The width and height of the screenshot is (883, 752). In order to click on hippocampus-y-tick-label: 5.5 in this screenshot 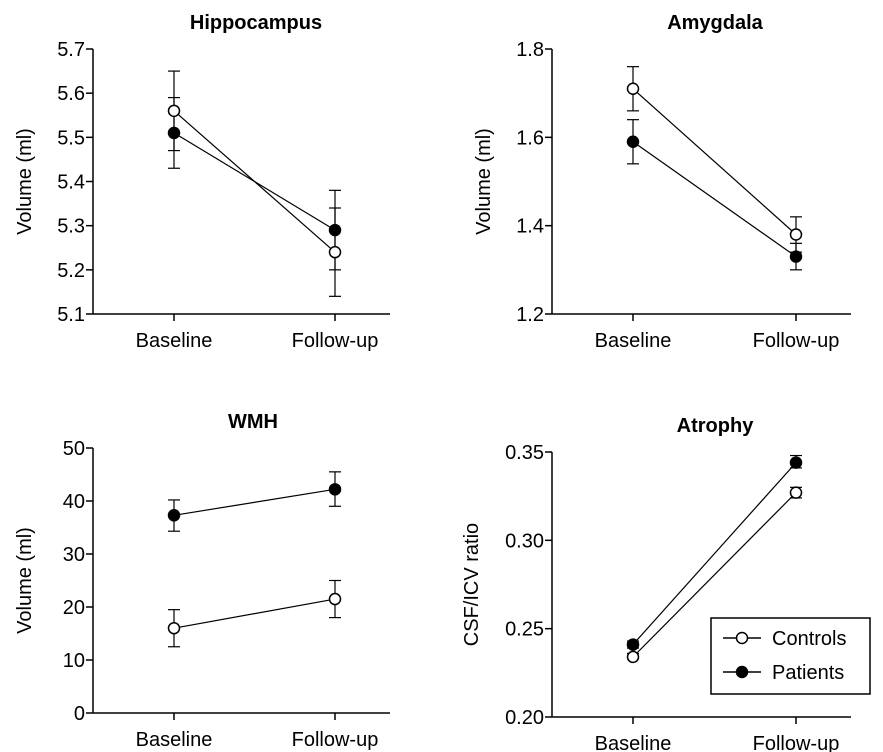, I will do `click(71, 138)`.